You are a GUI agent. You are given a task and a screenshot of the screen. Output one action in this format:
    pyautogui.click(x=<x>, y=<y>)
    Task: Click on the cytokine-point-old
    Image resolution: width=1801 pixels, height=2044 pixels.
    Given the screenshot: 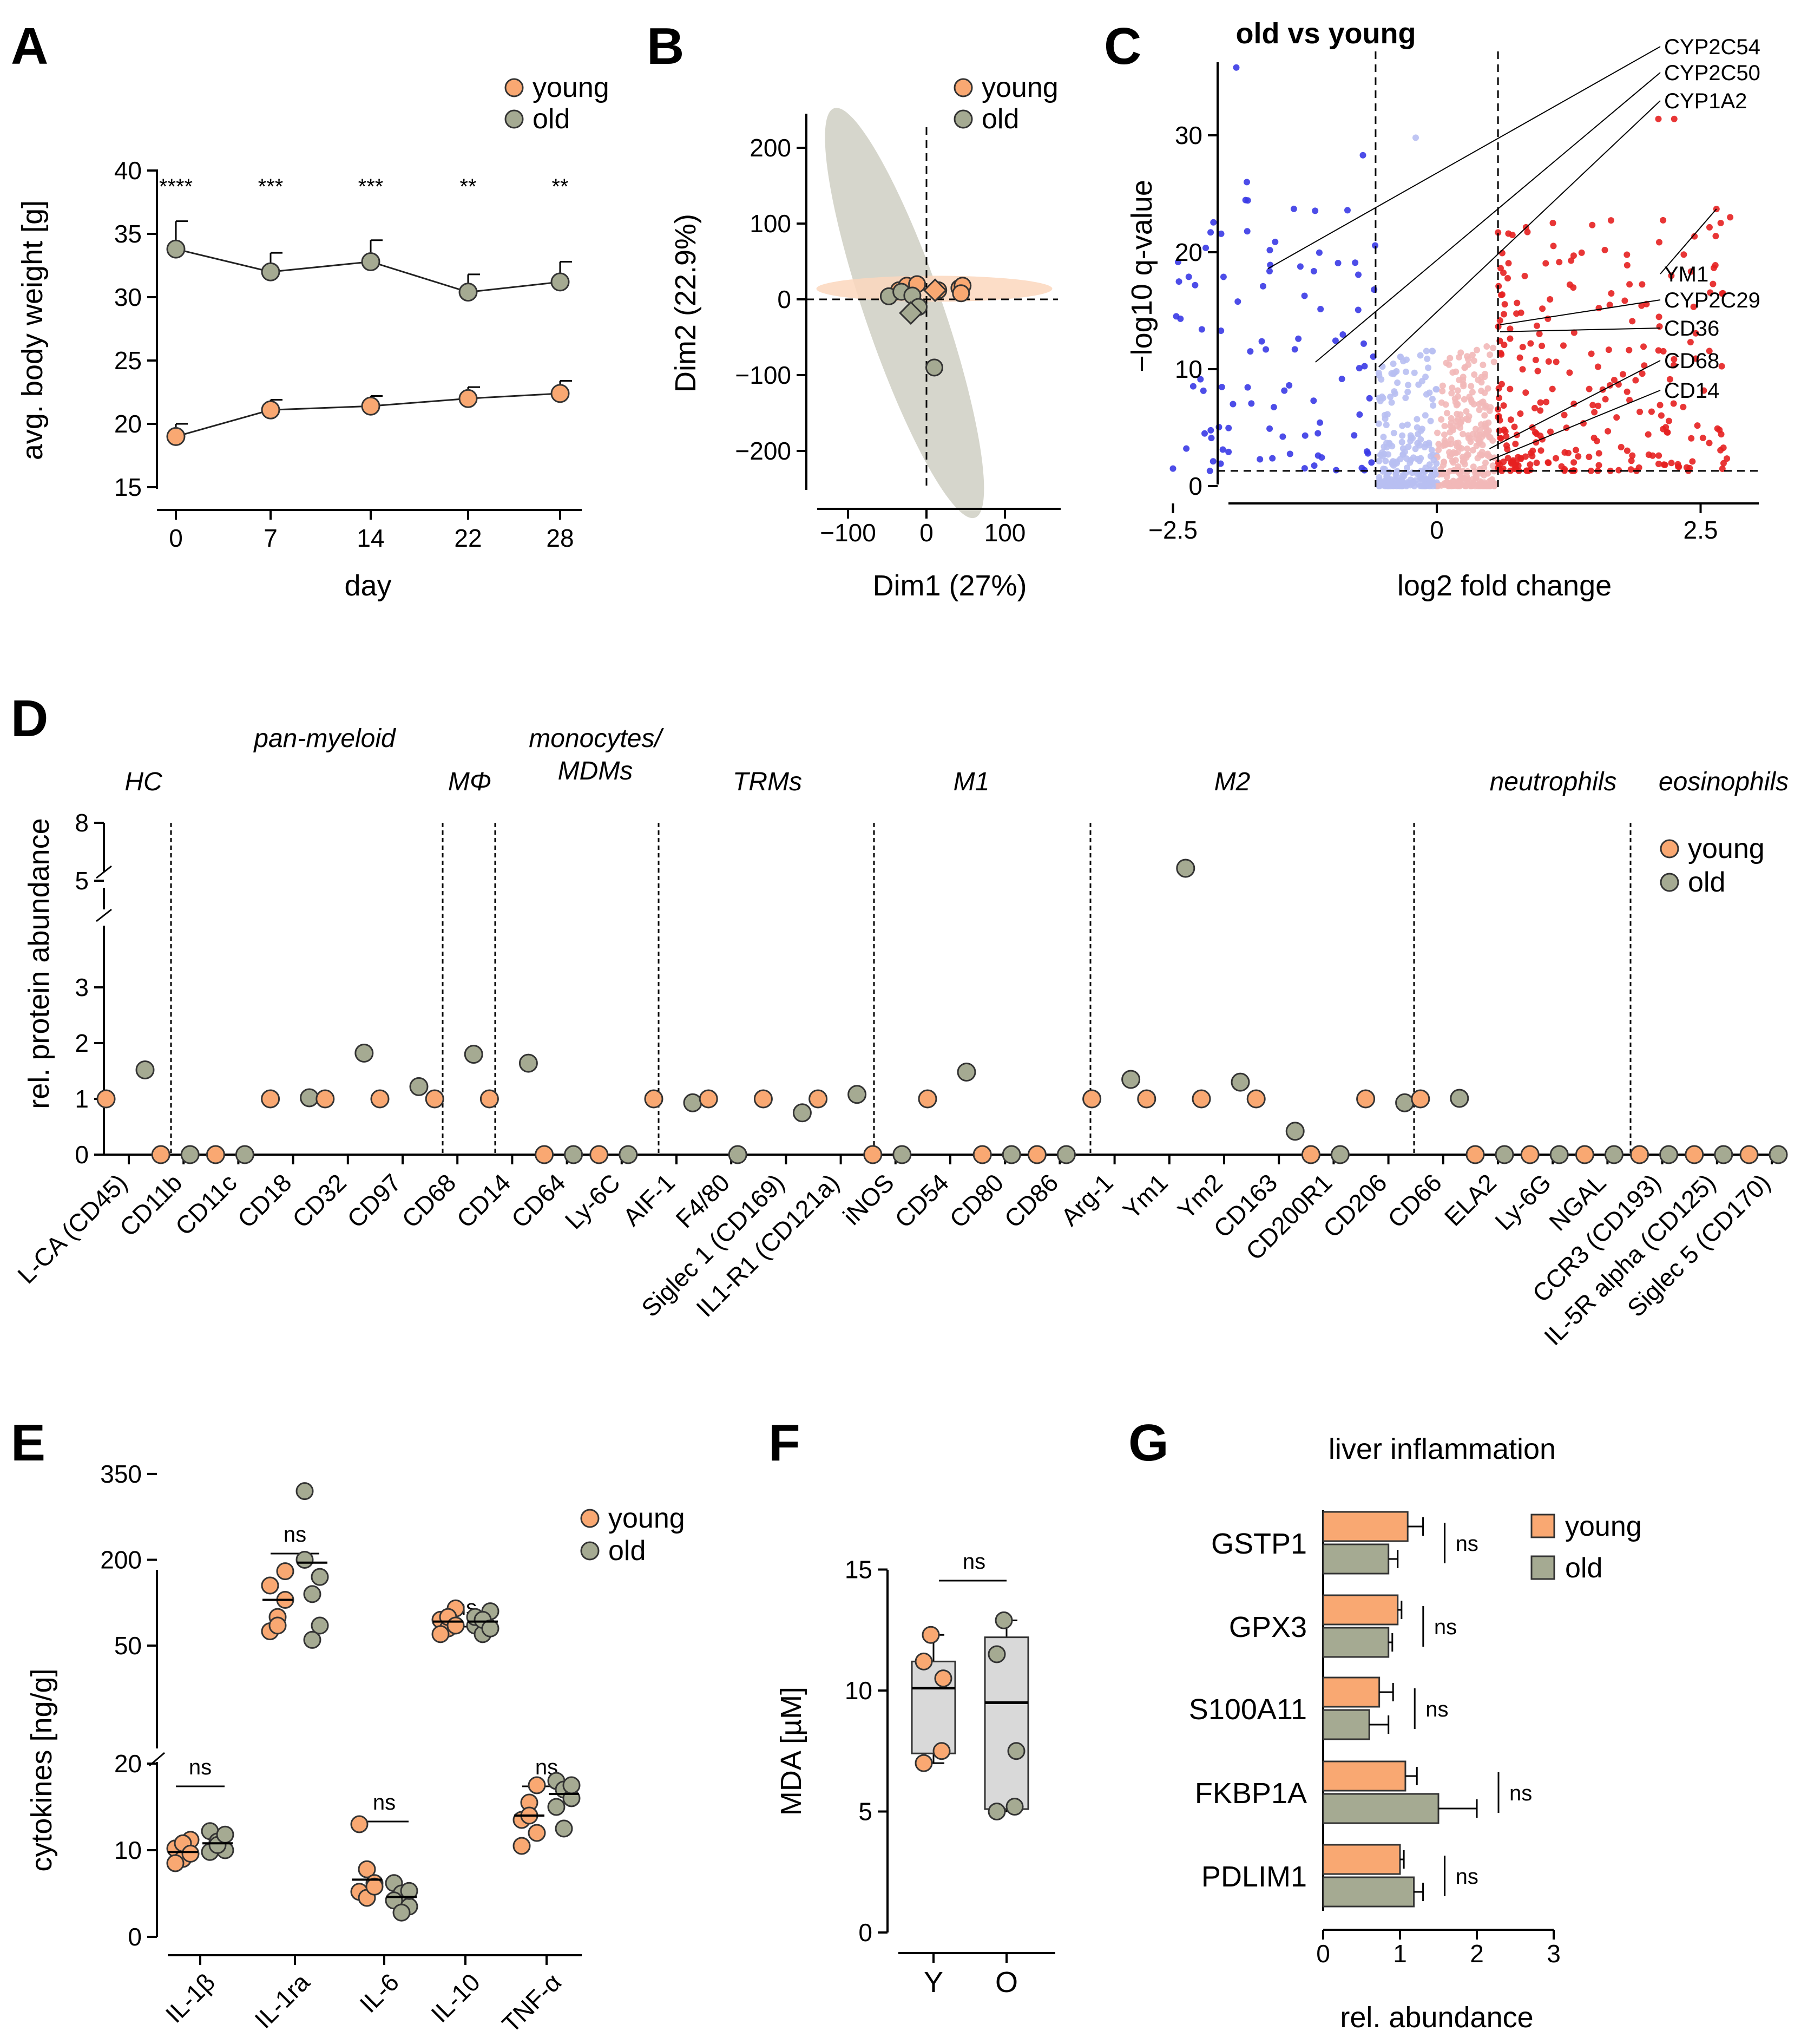 What is the action you would take?
    pyautogui.click(x=312, y=1594)
    